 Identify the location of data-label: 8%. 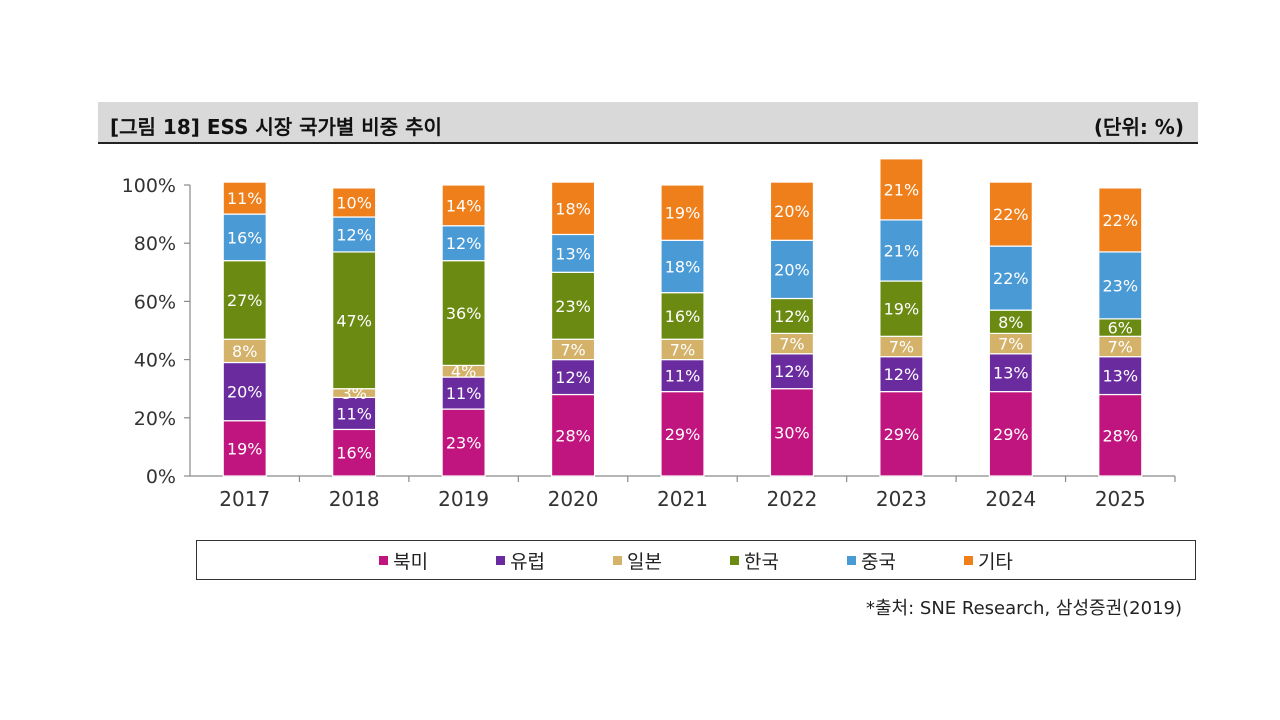
(1010, 322).